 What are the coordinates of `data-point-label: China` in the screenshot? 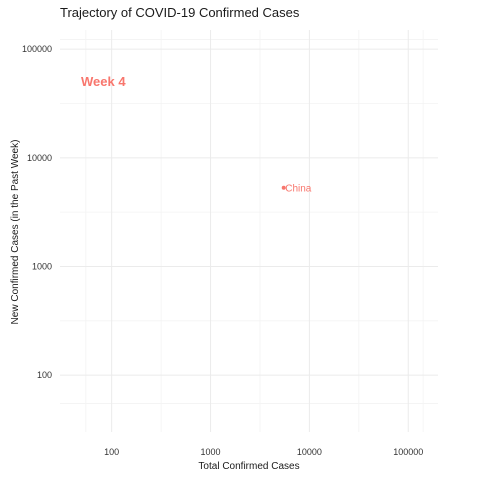 It's located at (298, 188).